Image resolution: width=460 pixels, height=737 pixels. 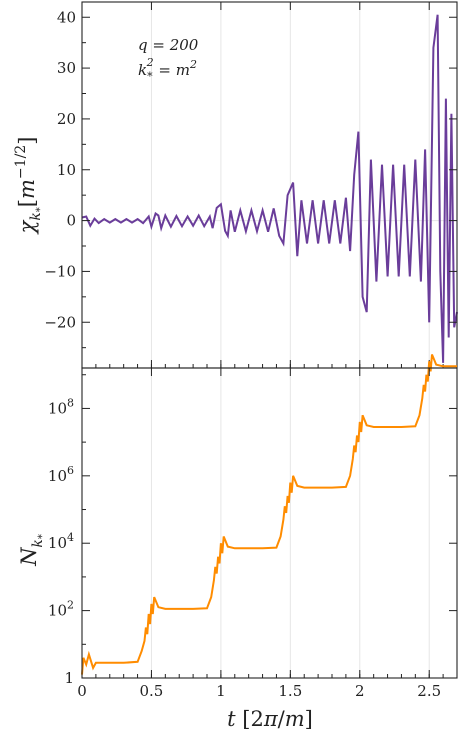 What do you see at coordinates (360, 691) in the screenshot?
I see `x-tick-label: 2` at bounding box center [360, 691].